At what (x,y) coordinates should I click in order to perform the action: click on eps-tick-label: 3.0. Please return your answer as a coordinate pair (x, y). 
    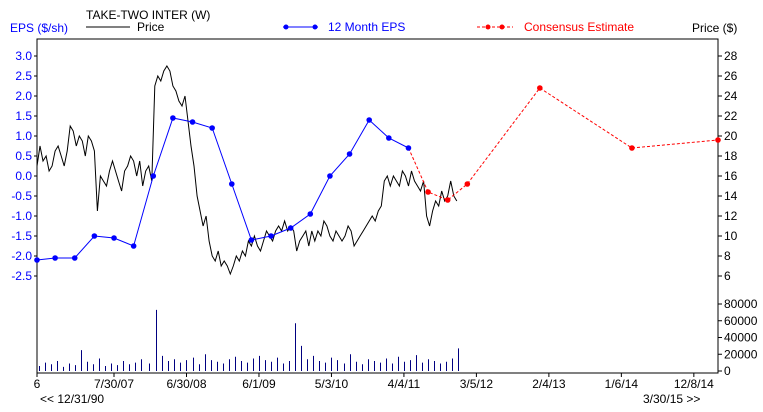
    Looking at the image, I should click on (23, 56).